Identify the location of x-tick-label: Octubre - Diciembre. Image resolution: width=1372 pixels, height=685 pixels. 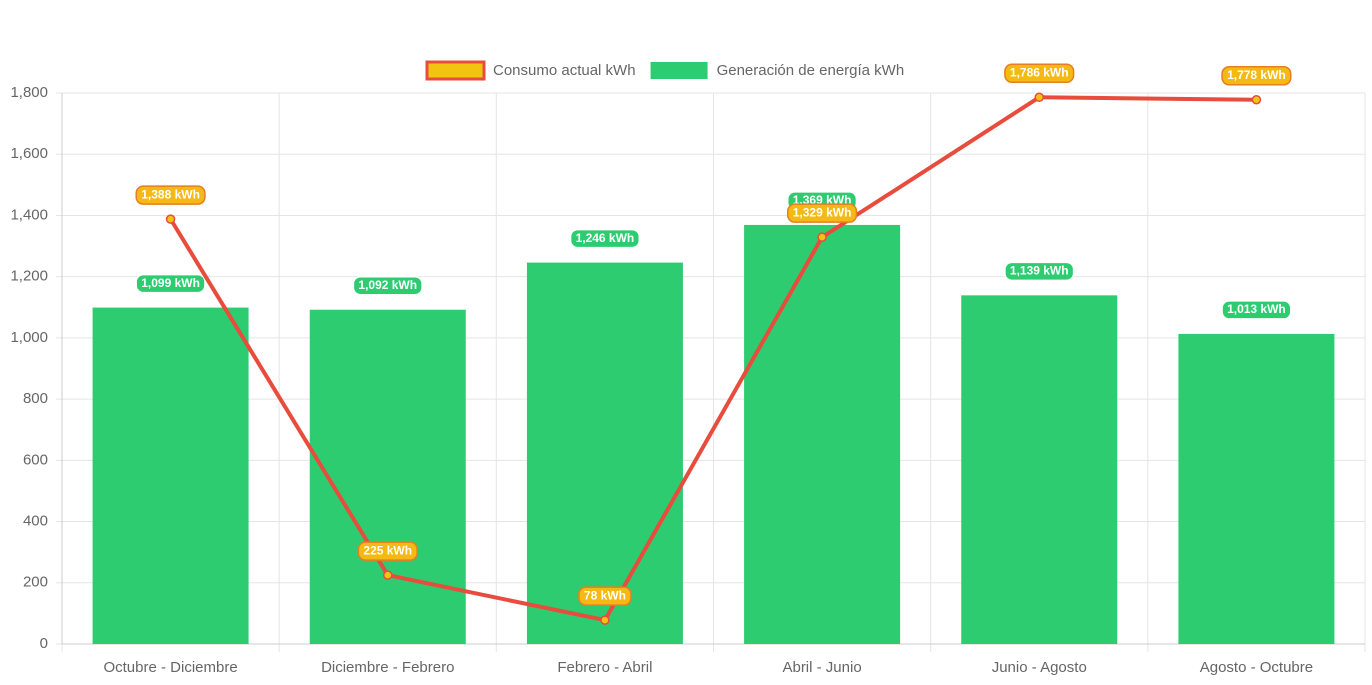
(170, 667).